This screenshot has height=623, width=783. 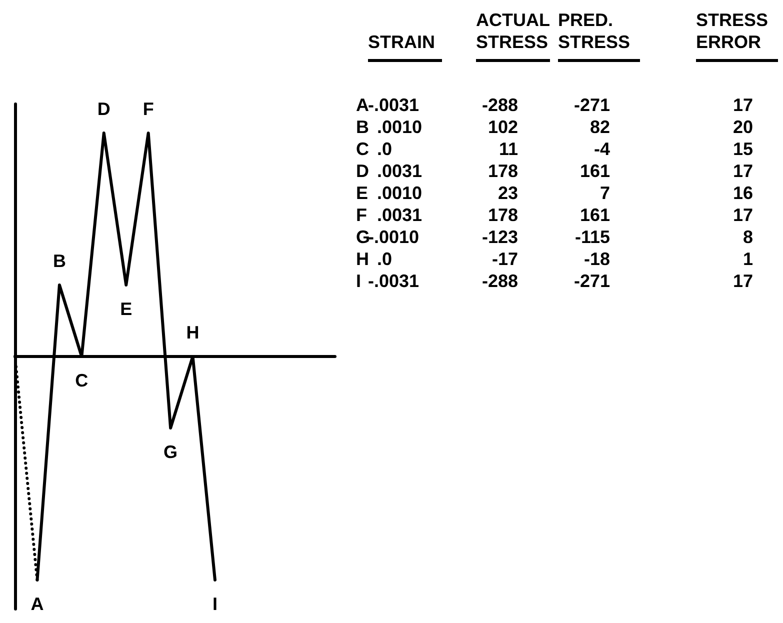 I want to click on text: PRED. STRESS, so click(x=595, y=31).